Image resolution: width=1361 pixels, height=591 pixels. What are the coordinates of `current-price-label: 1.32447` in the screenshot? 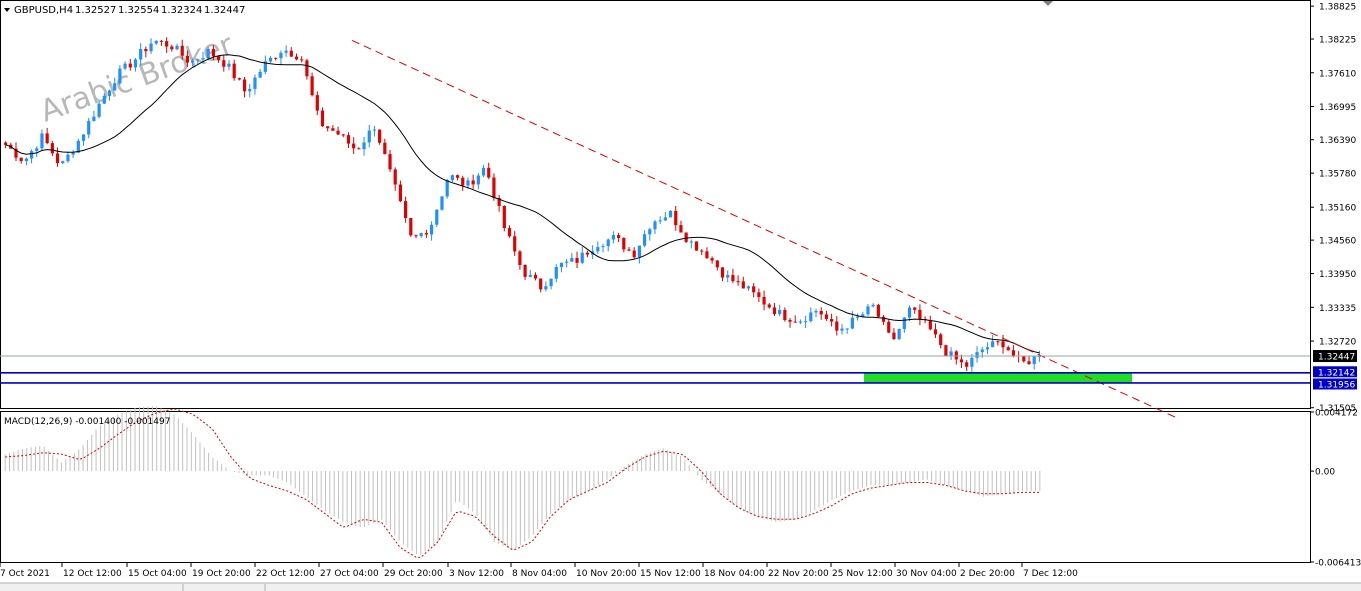 It's located at (1336, 358).